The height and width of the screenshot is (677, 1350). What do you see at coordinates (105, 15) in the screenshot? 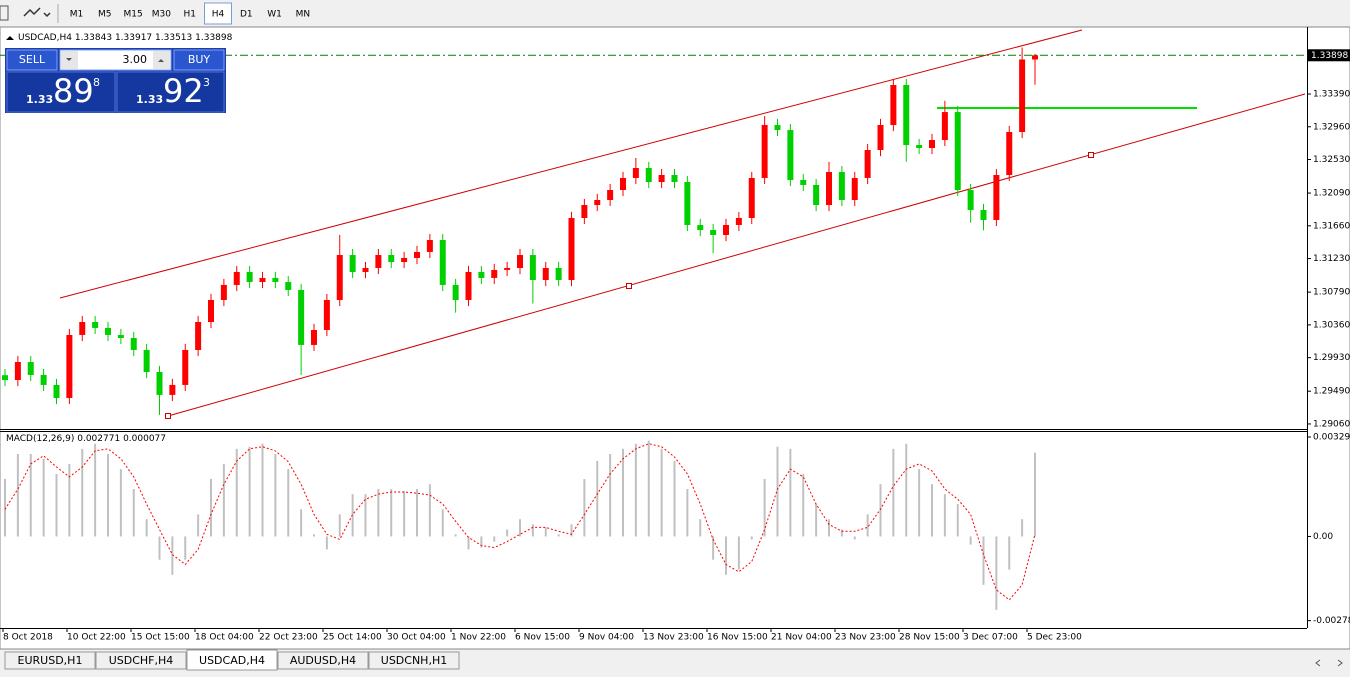
I see `timeframe-button: M5` at bounding box center [105, 15].